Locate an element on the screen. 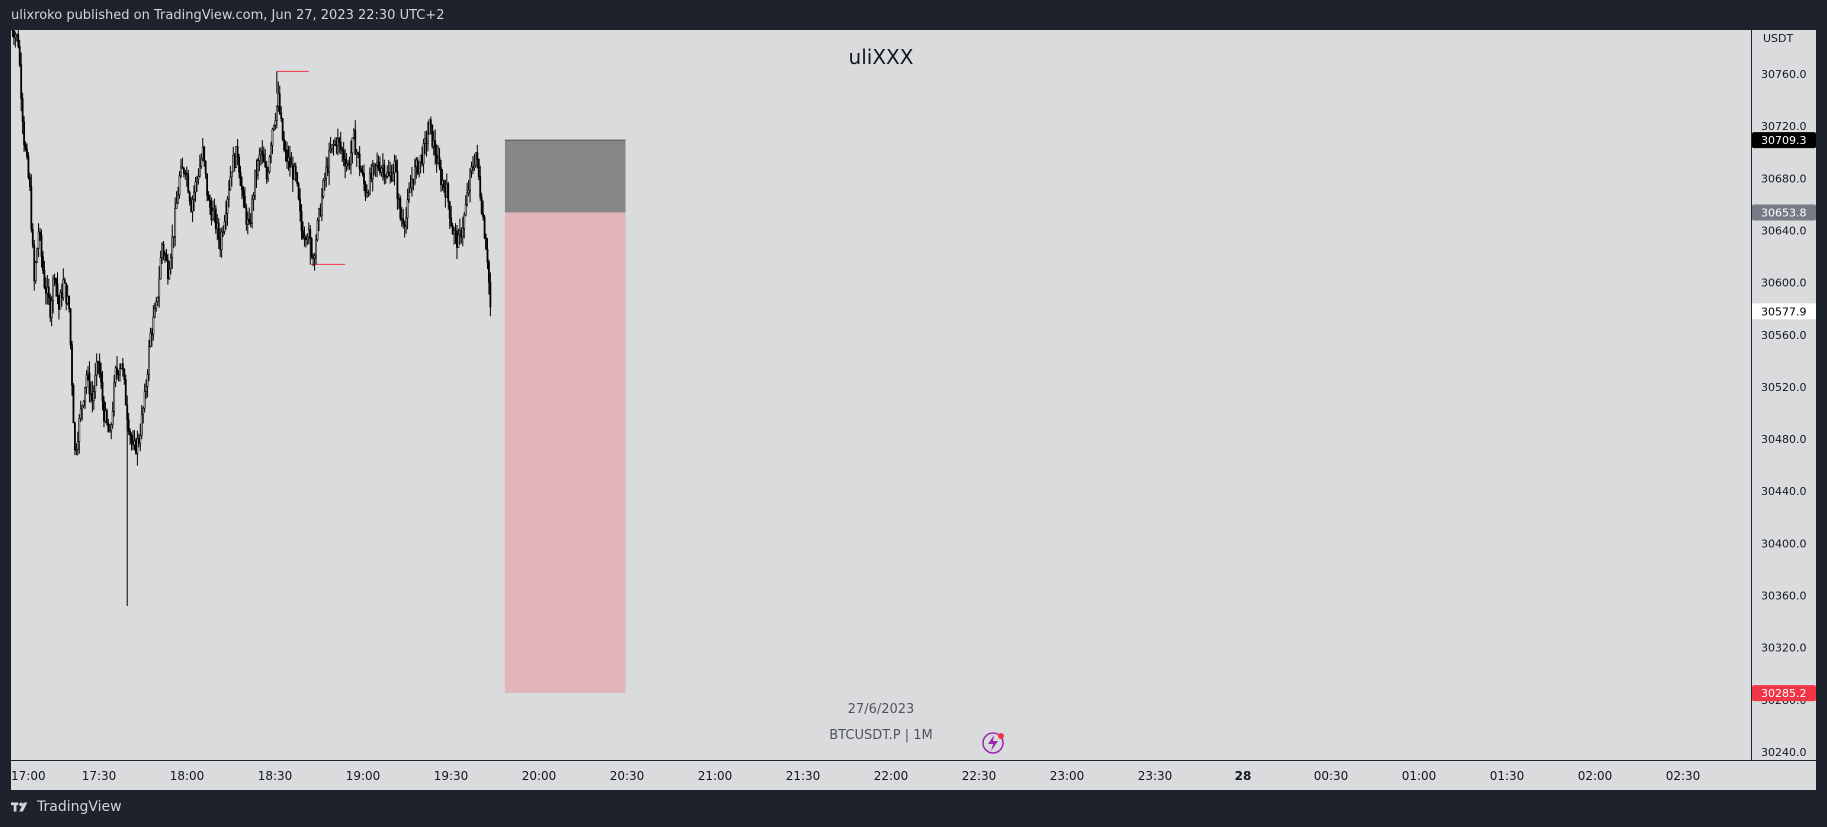 The width and height of the screenshot is (1827, 827). price-axis-background is located at coordinates (1783, 395).